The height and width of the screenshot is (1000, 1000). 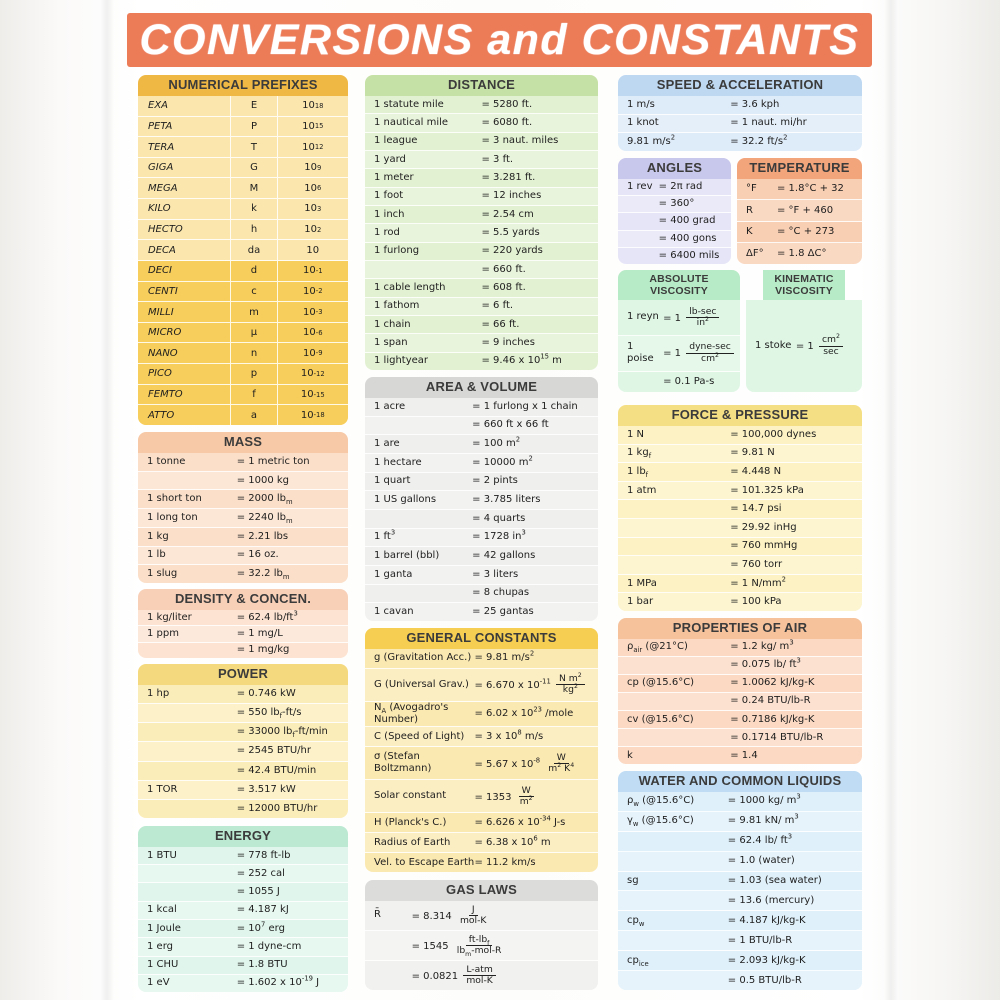 What do you see at coordinates (253, 126) in the screenshot?
I see `prefix-symbol: P` at bounding box center [253, 126].